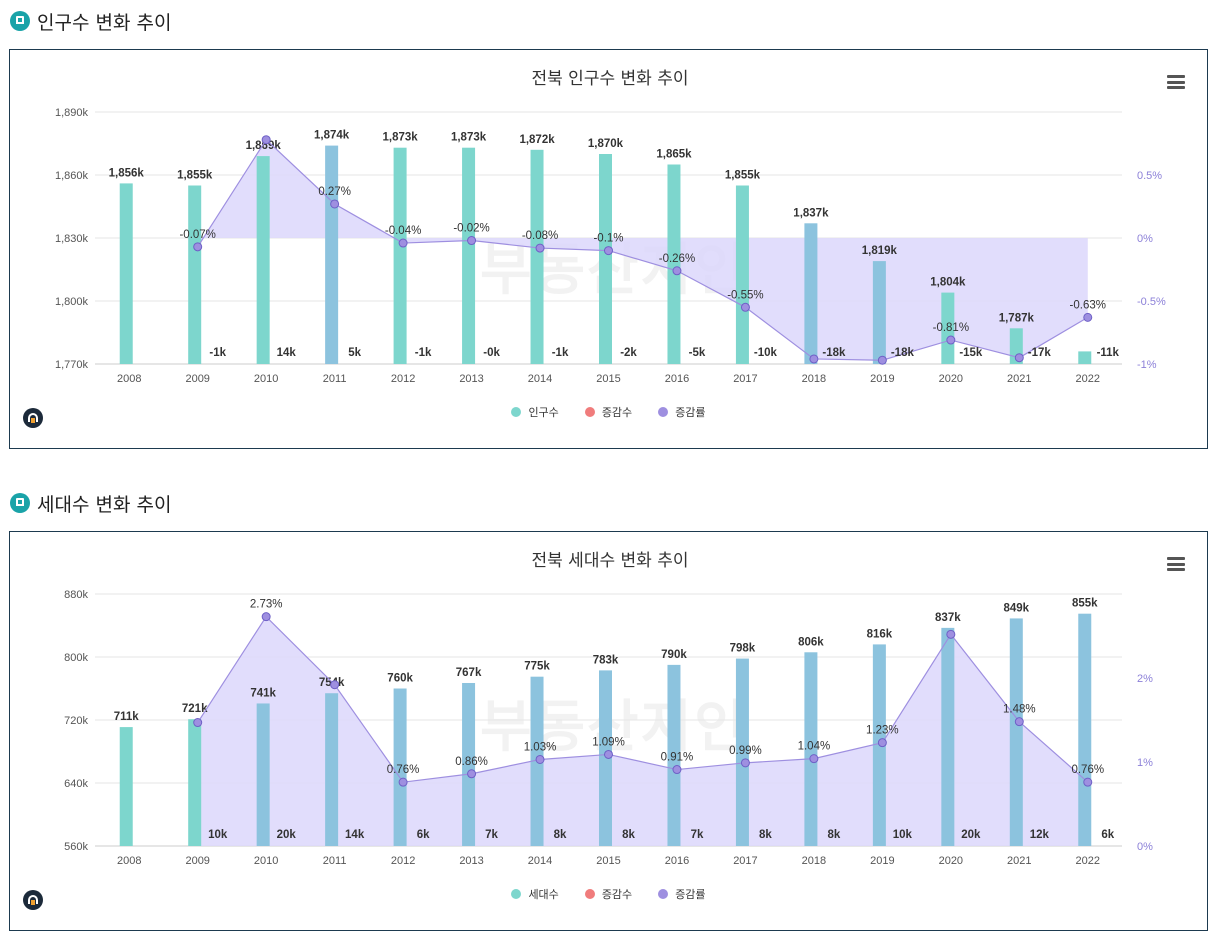  I want to click on bar-data-label: 855k, so click(1085, 604).